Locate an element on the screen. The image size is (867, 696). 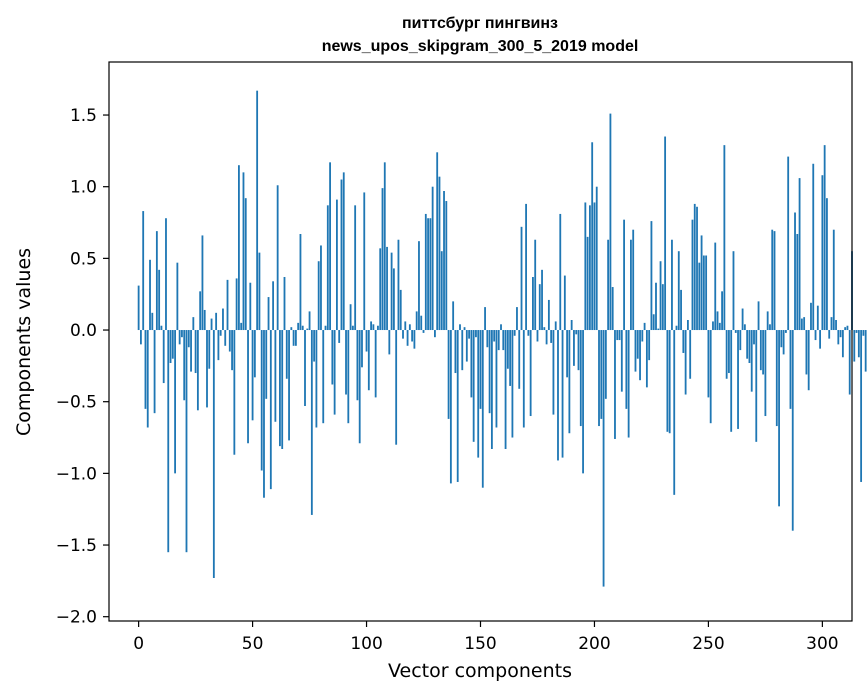
y-tick-label-6: 1.0 is located at coordinates (83, 188).